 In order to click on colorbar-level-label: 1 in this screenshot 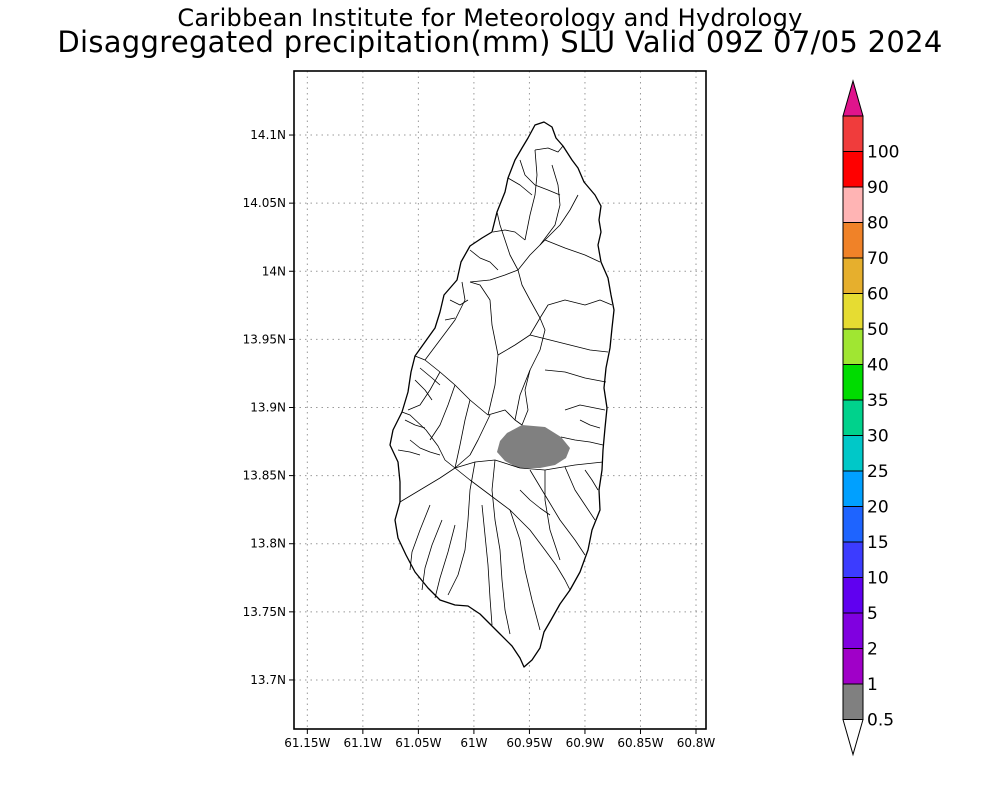, I will do `click(872, 685)`.